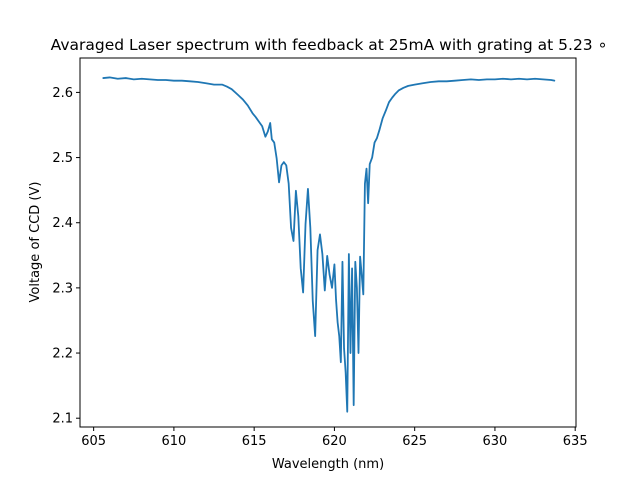 This screenshot has height=480, width=640. What do you see at coordinates (254, 441) in the screenshot?
I see `x-tick-label: 615` at bounding box center [254, 441].